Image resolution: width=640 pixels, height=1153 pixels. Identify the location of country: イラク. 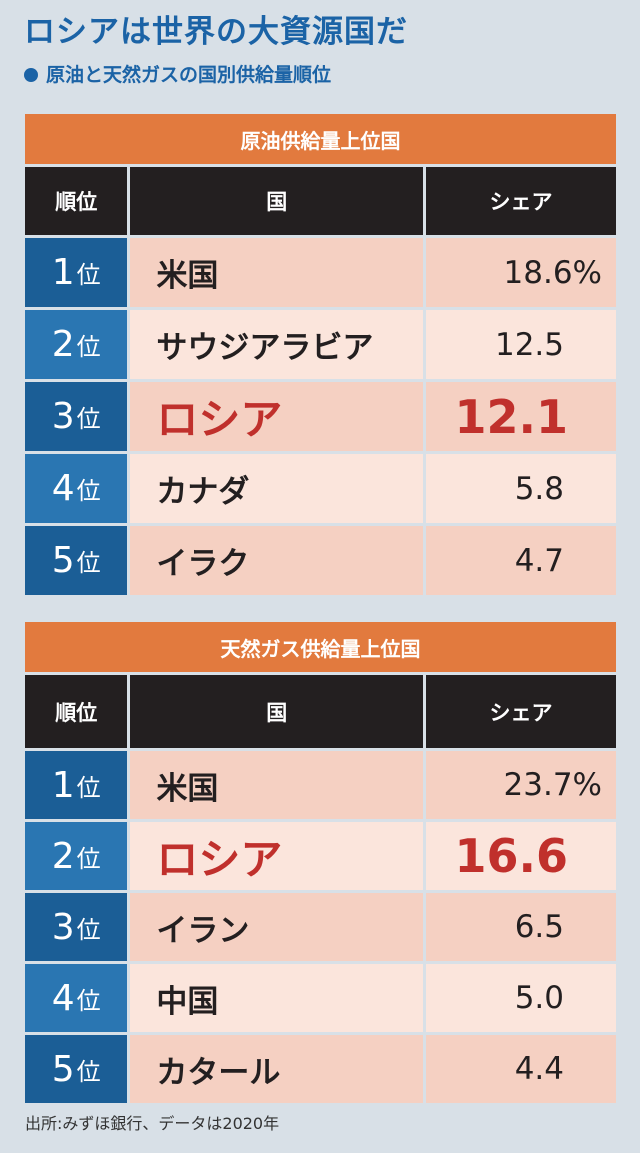
(276, 560).